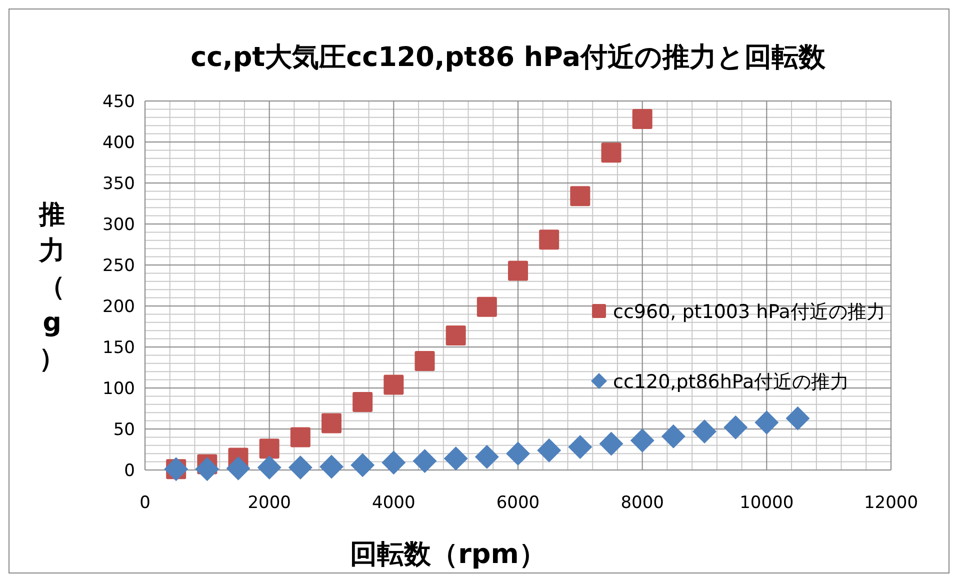 The image size is (958, 582). What do you see at coordinates (118, 184) in the screenshot?
I see `y-tick-label: 350` at bounding box center [118, 184].